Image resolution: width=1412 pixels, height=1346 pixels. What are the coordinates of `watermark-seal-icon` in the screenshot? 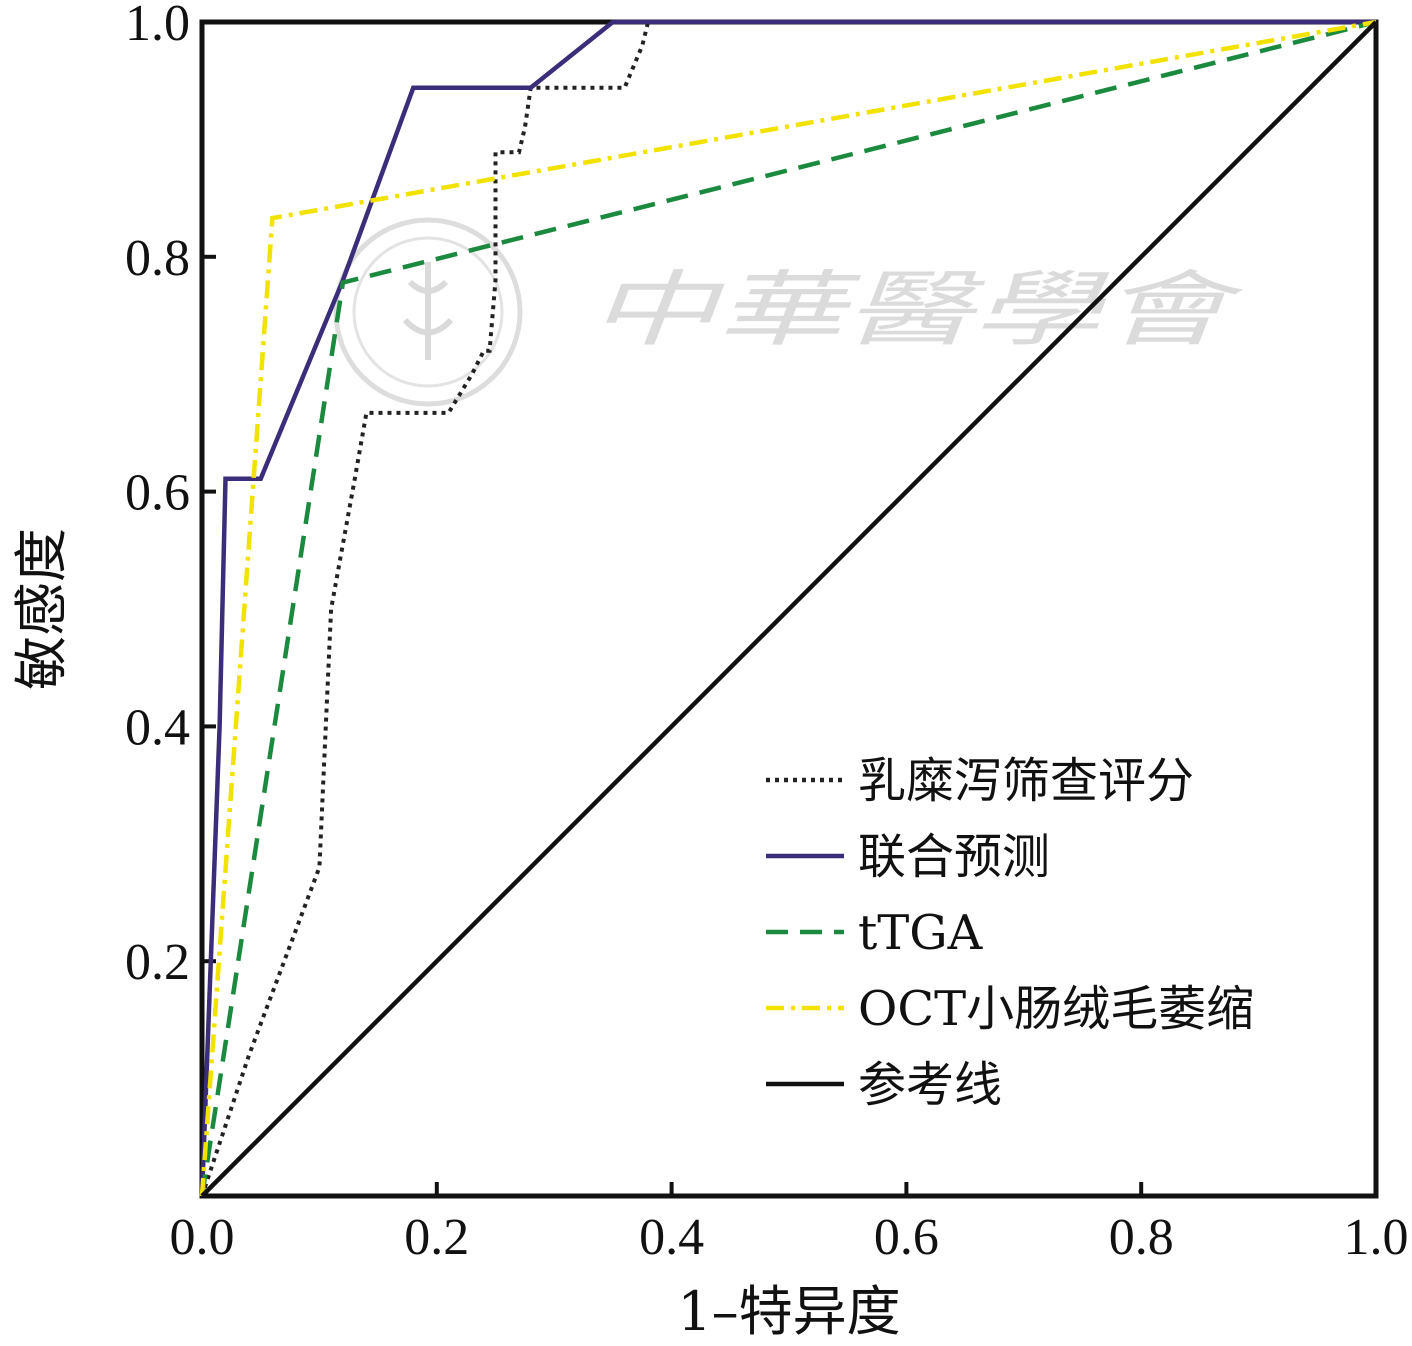 It's located at (428, 312).